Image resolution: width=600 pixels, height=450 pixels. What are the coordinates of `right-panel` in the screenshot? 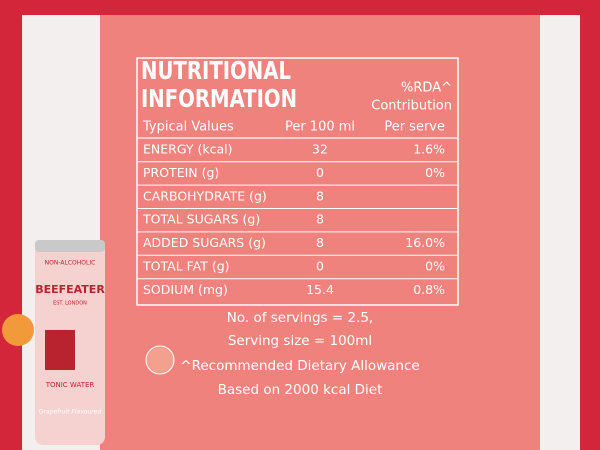 It's located at (560, 232).